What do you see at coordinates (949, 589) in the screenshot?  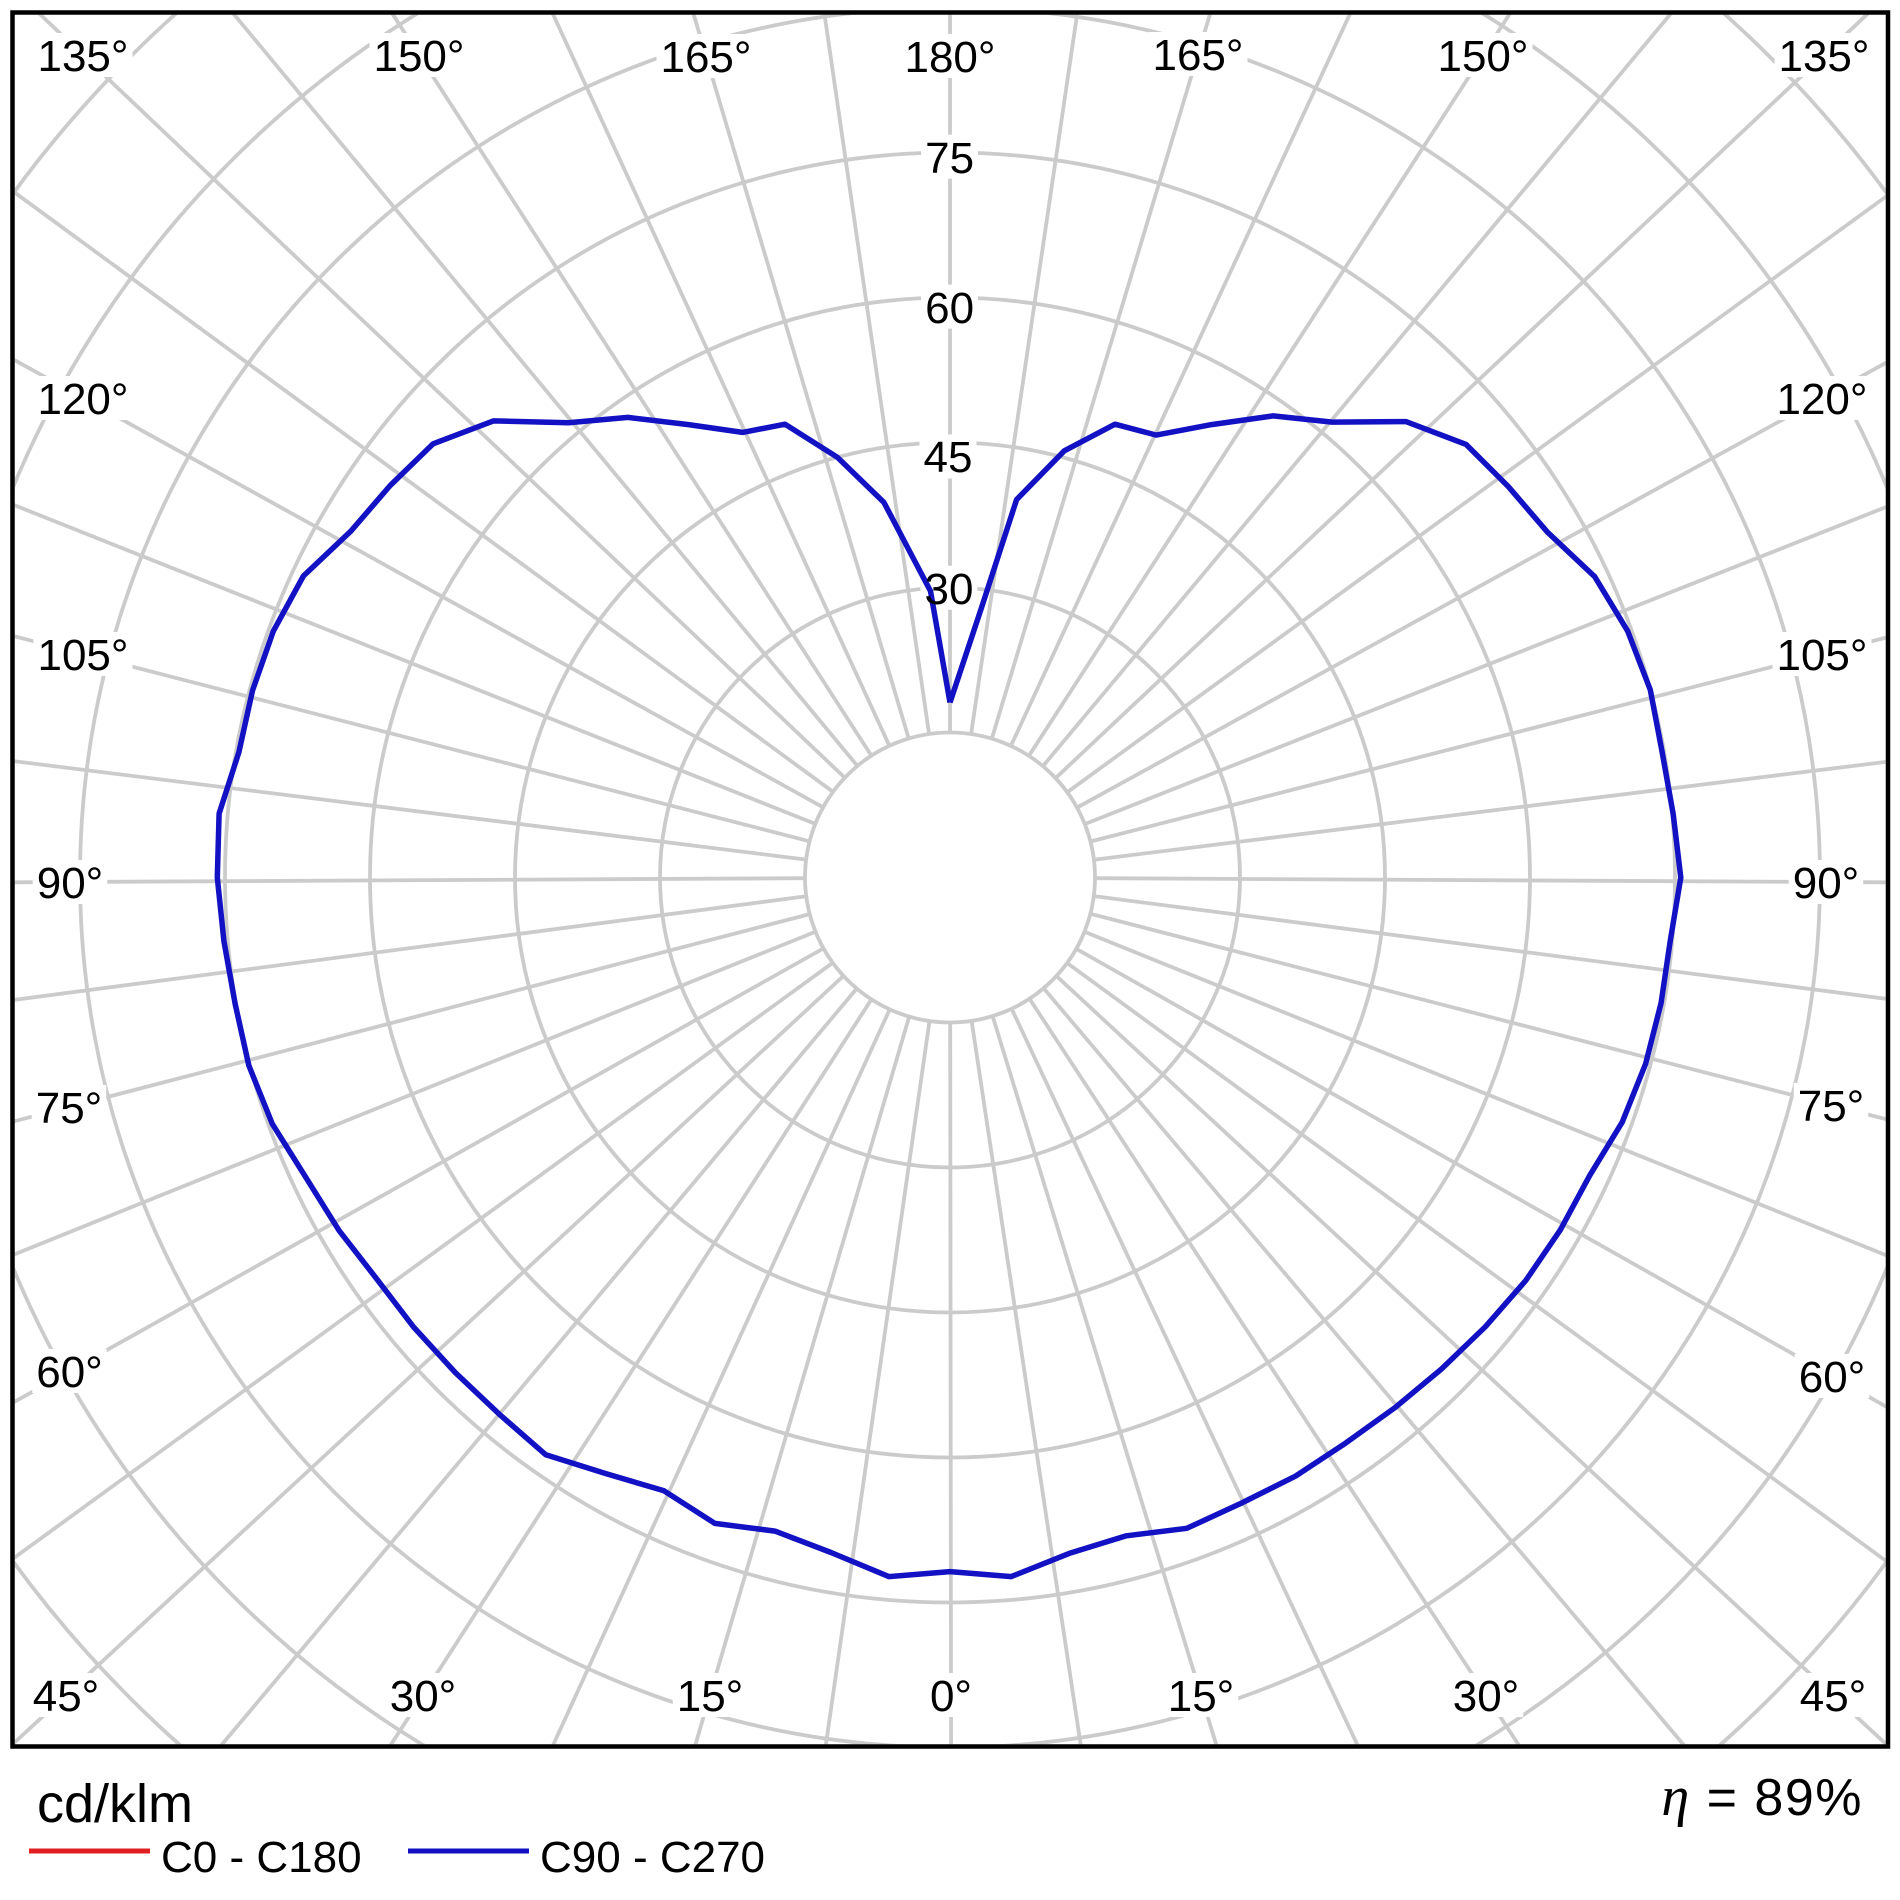 I see `svg-text: 30` at bounding box center [949, 589].